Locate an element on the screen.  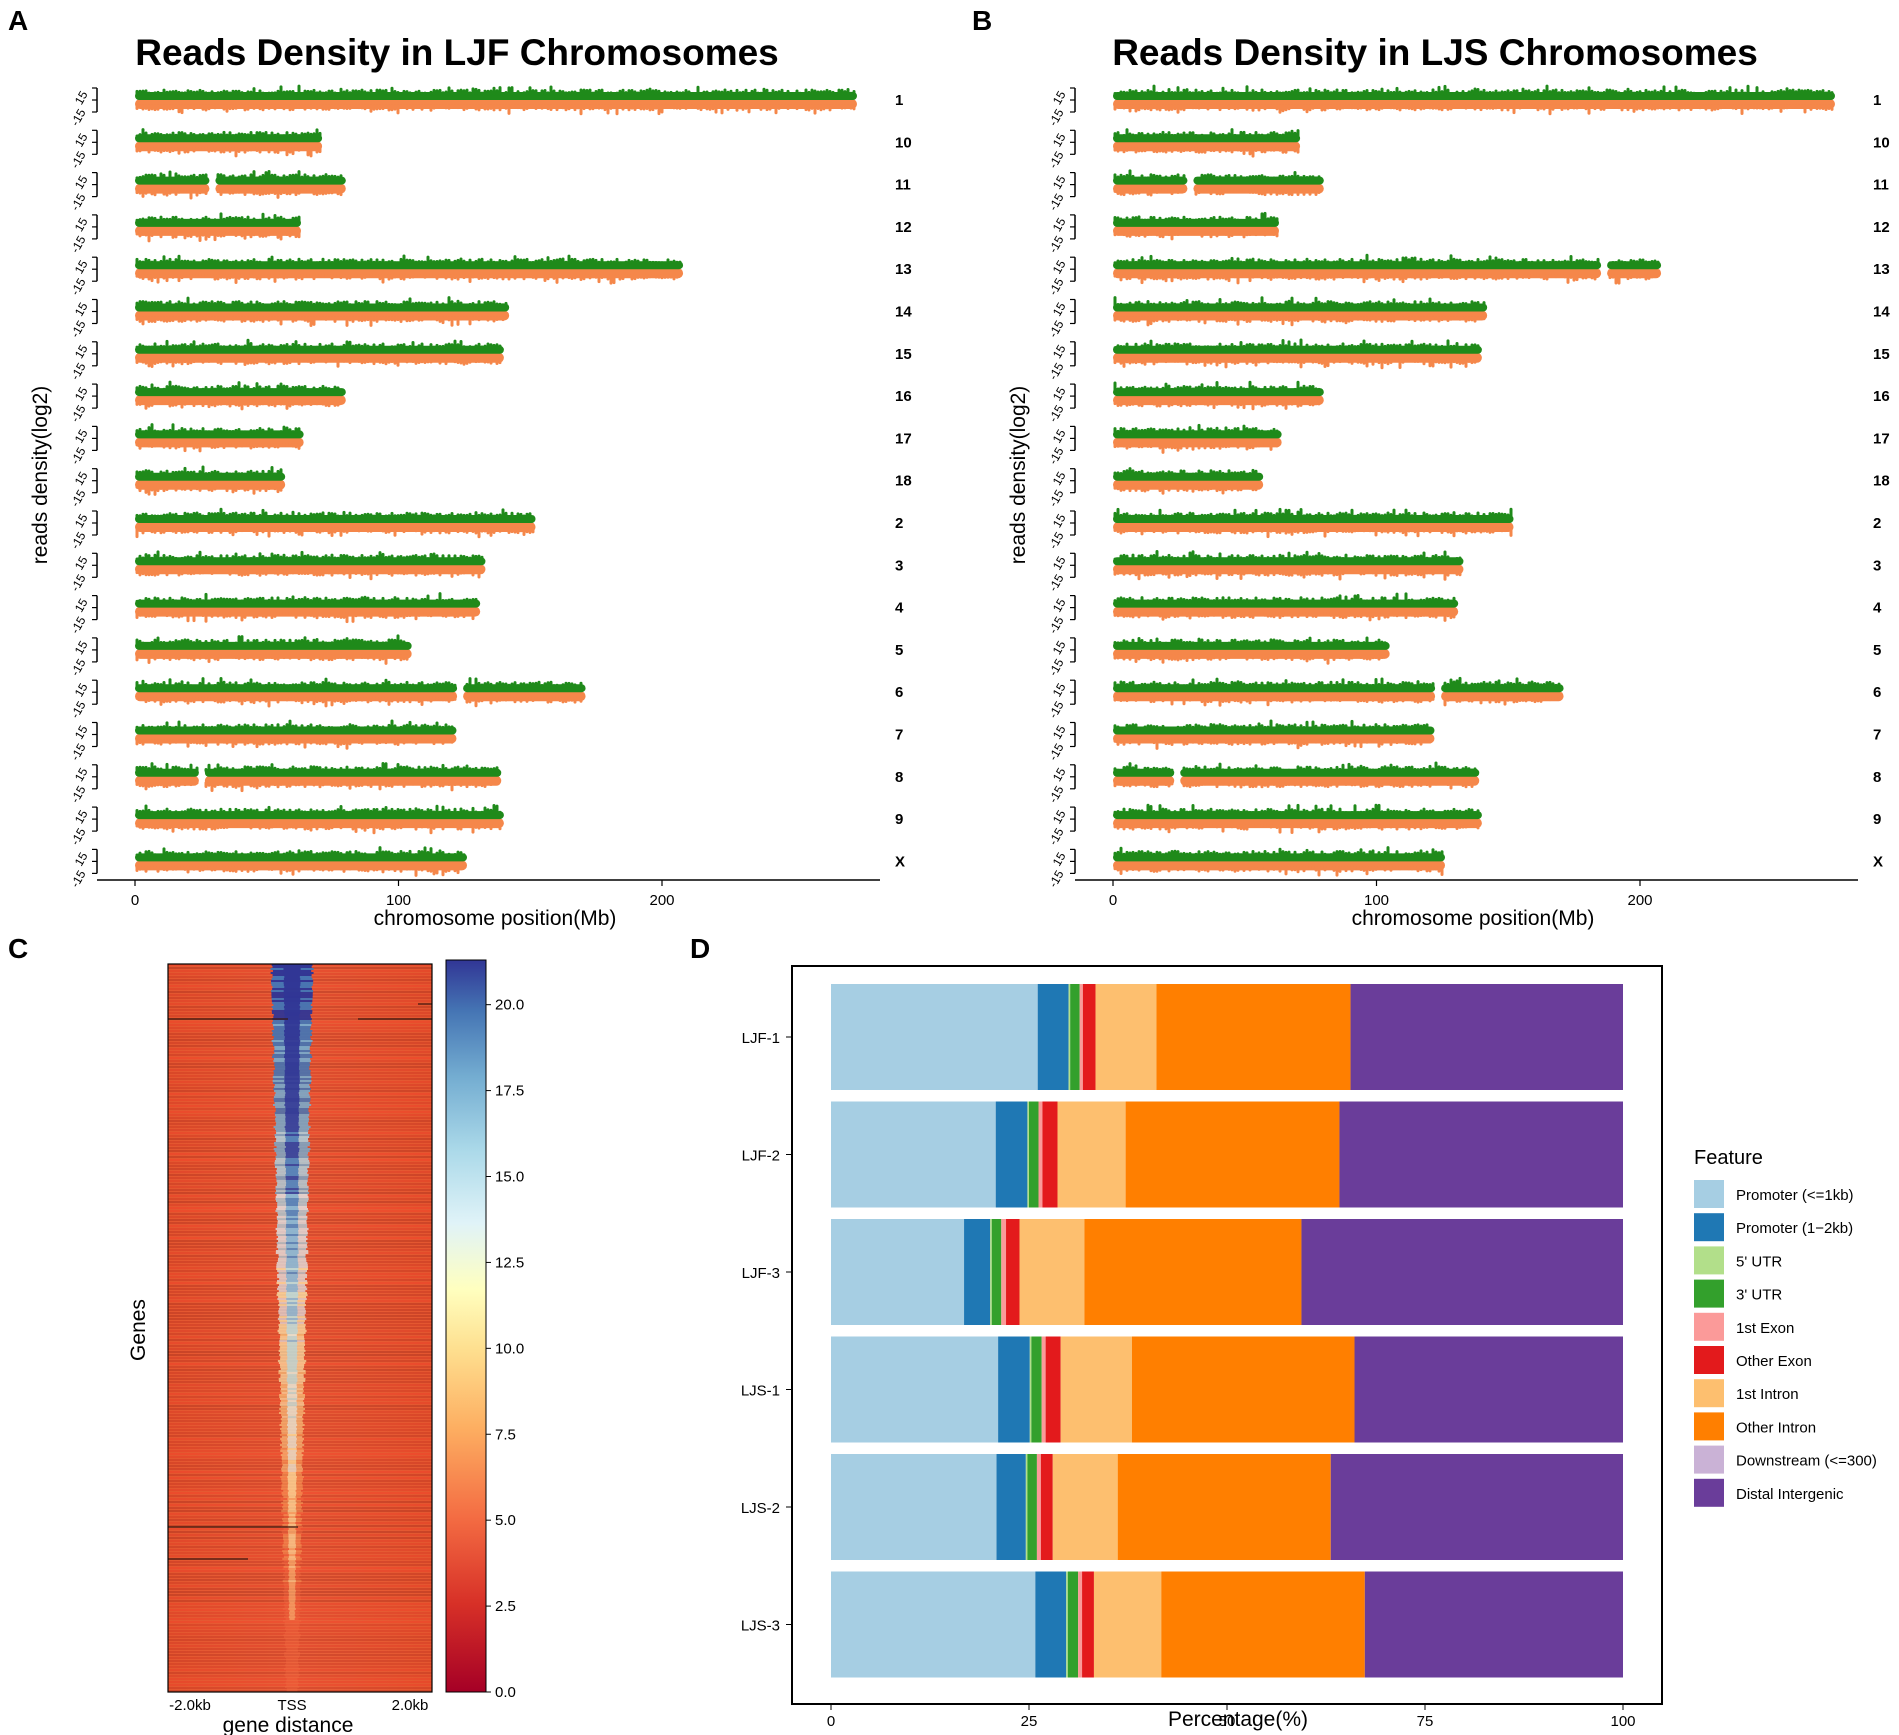
x-tick-label: 50 is located at coordinates (1227, 1721).